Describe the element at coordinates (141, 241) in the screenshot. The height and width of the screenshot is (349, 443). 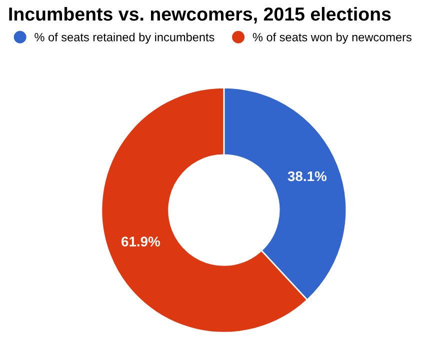
I see `data-label: 61.9%` at that location.